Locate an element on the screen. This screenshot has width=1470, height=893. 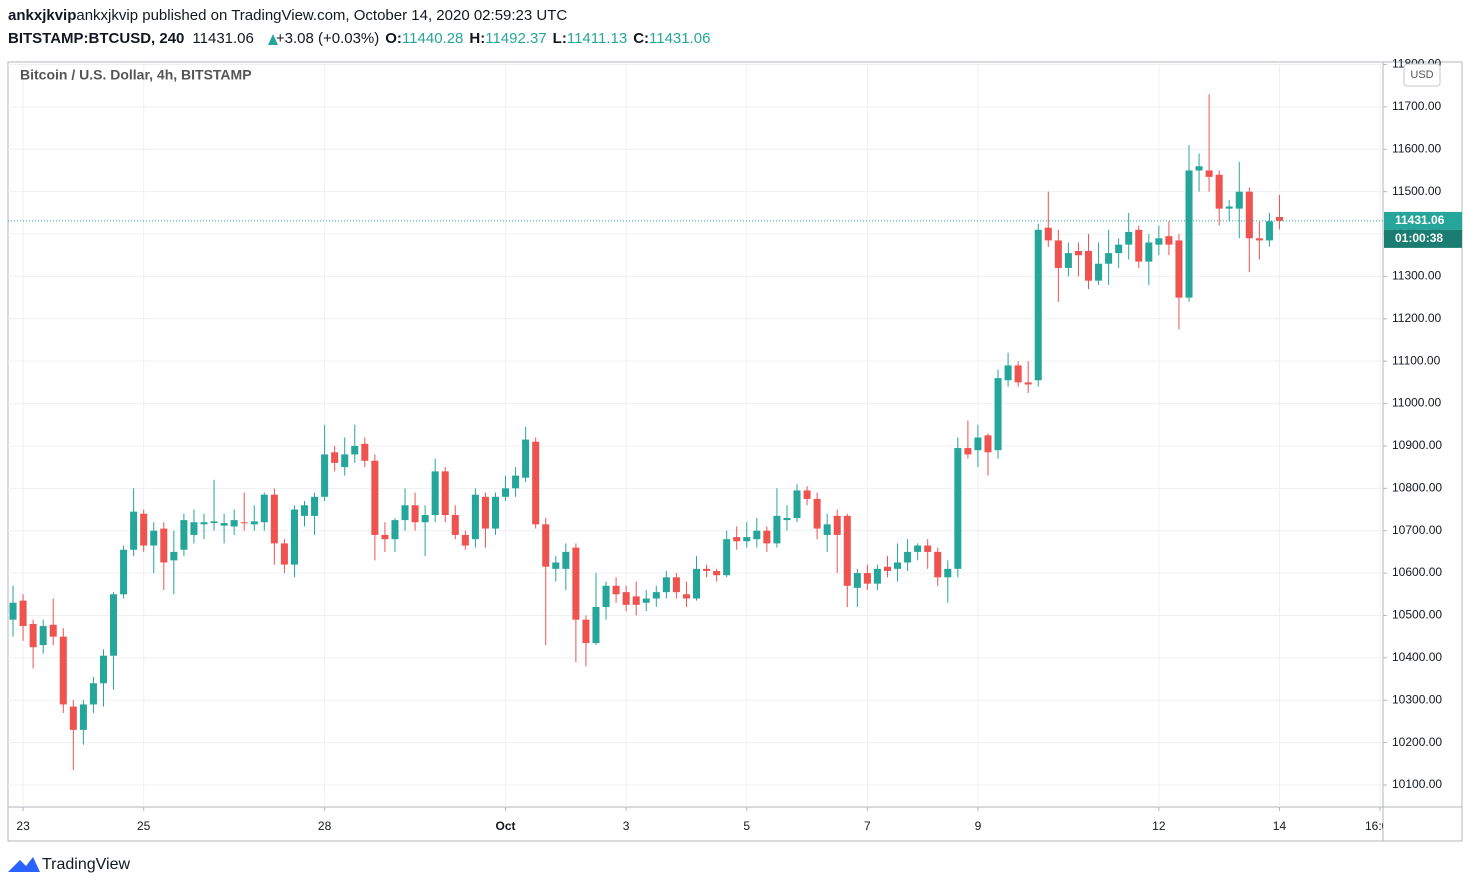
ohlc-value: 11492.37 is located at coordinates (515, 38).